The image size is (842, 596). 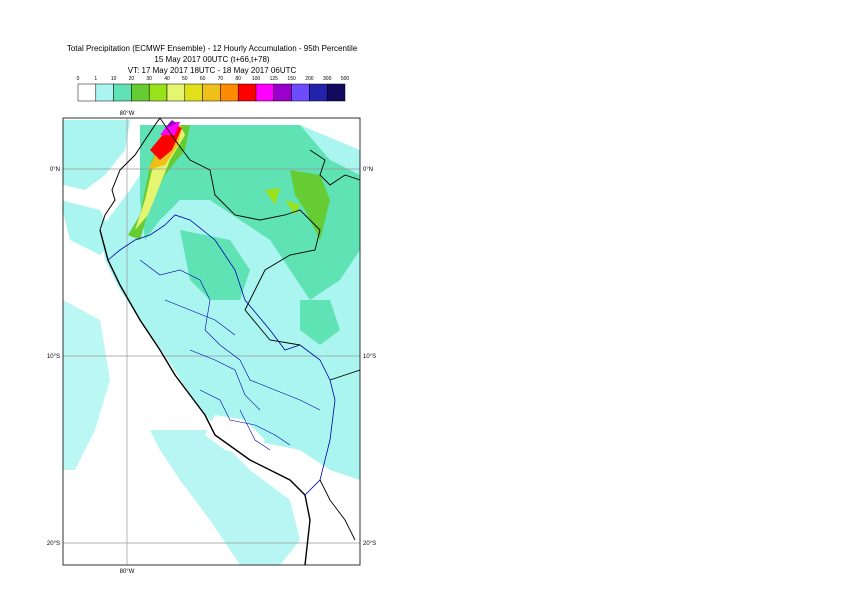 What do you see at coordinates (213, 79) in the screenshot?
I see `legend-ticks: 0 1 10 20 30 40 50 60 70 80 100 125 150 200 300 500` at bounding box center [213, 79].